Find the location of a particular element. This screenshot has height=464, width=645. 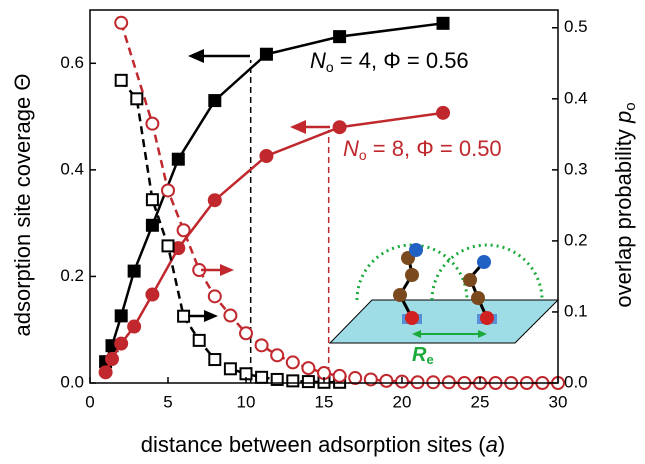

x-tick-label: 5 is located at coordinates (167, 401).